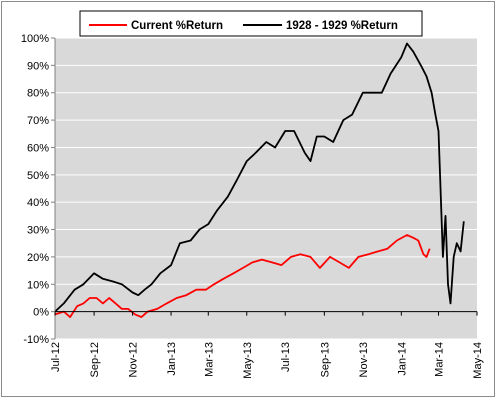  I want to click on x-tick-label: Jul-12, so click(56, 357).